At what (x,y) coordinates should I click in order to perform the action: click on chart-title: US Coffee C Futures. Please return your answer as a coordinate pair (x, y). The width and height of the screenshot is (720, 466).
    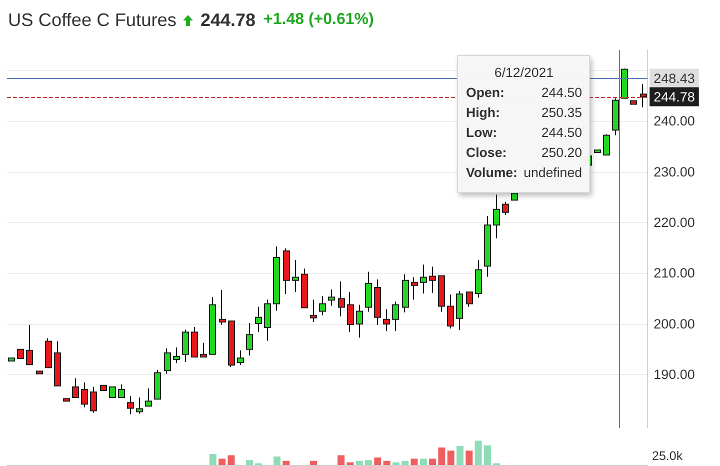
    Looking at the image, I should click on (92, 20).